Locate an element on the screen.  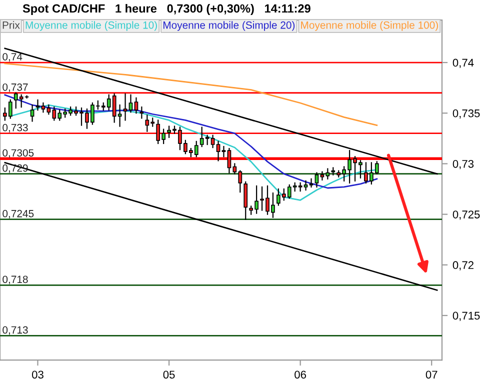
x-tick-label: 05 is located at coordinates (169, 374).